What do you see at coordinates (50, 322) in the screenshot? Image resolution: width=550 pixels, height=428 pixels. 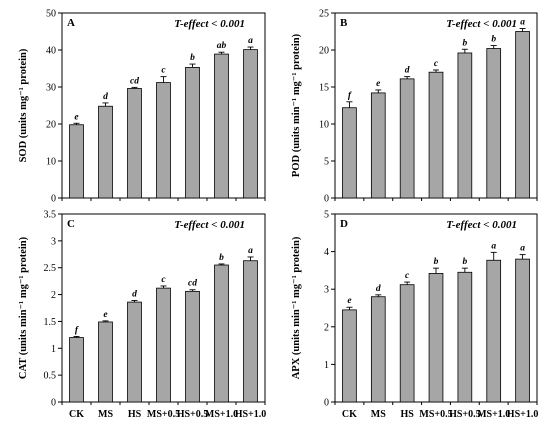 I see `y-tick-label: 1.5` at bounding box center [50, 322].